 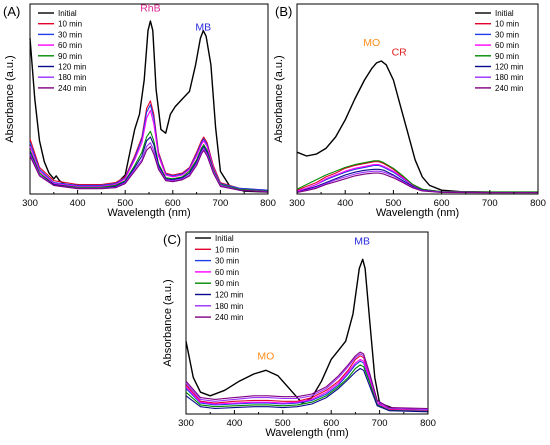 I want to click on chart-1-x-tick-label-400: 400, so click(x=345, y=203).